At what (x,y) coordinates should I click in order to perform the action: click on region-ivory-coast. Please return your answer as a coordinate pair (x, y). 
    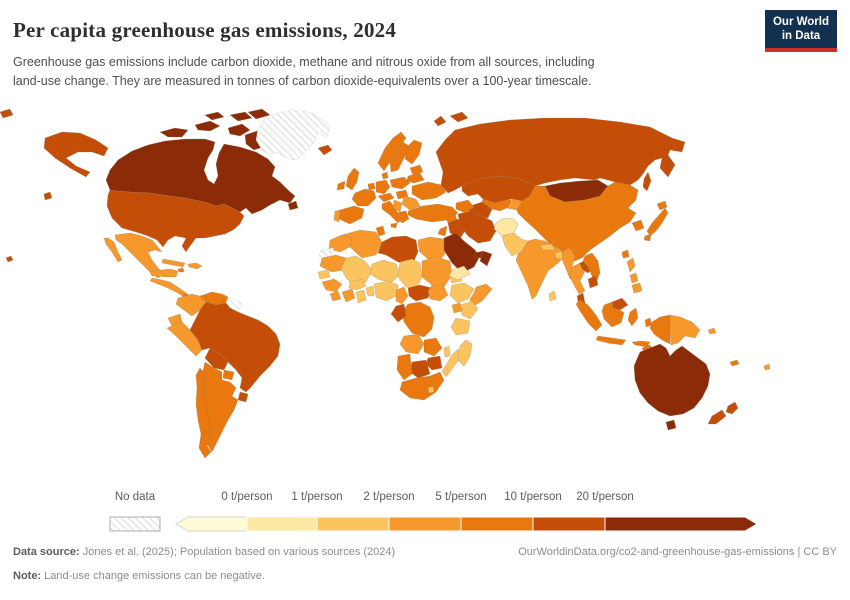
    Looking at the image, I should click on (348, 295).